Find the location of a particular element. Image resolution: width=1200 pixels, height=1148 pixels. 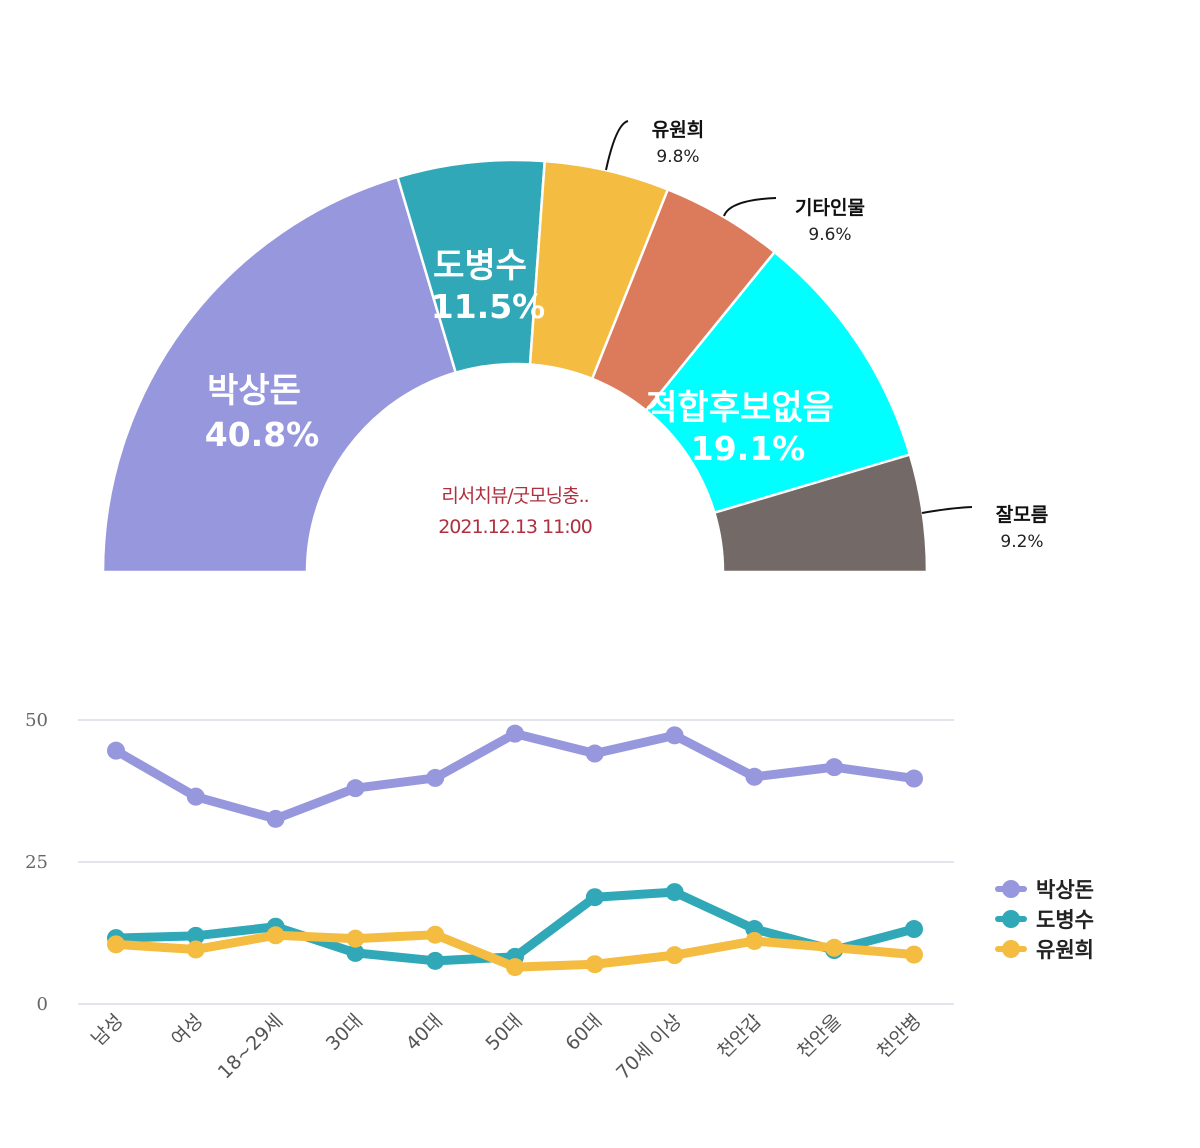

y-tick-label: 0 is located at coordinates (42, 1004).